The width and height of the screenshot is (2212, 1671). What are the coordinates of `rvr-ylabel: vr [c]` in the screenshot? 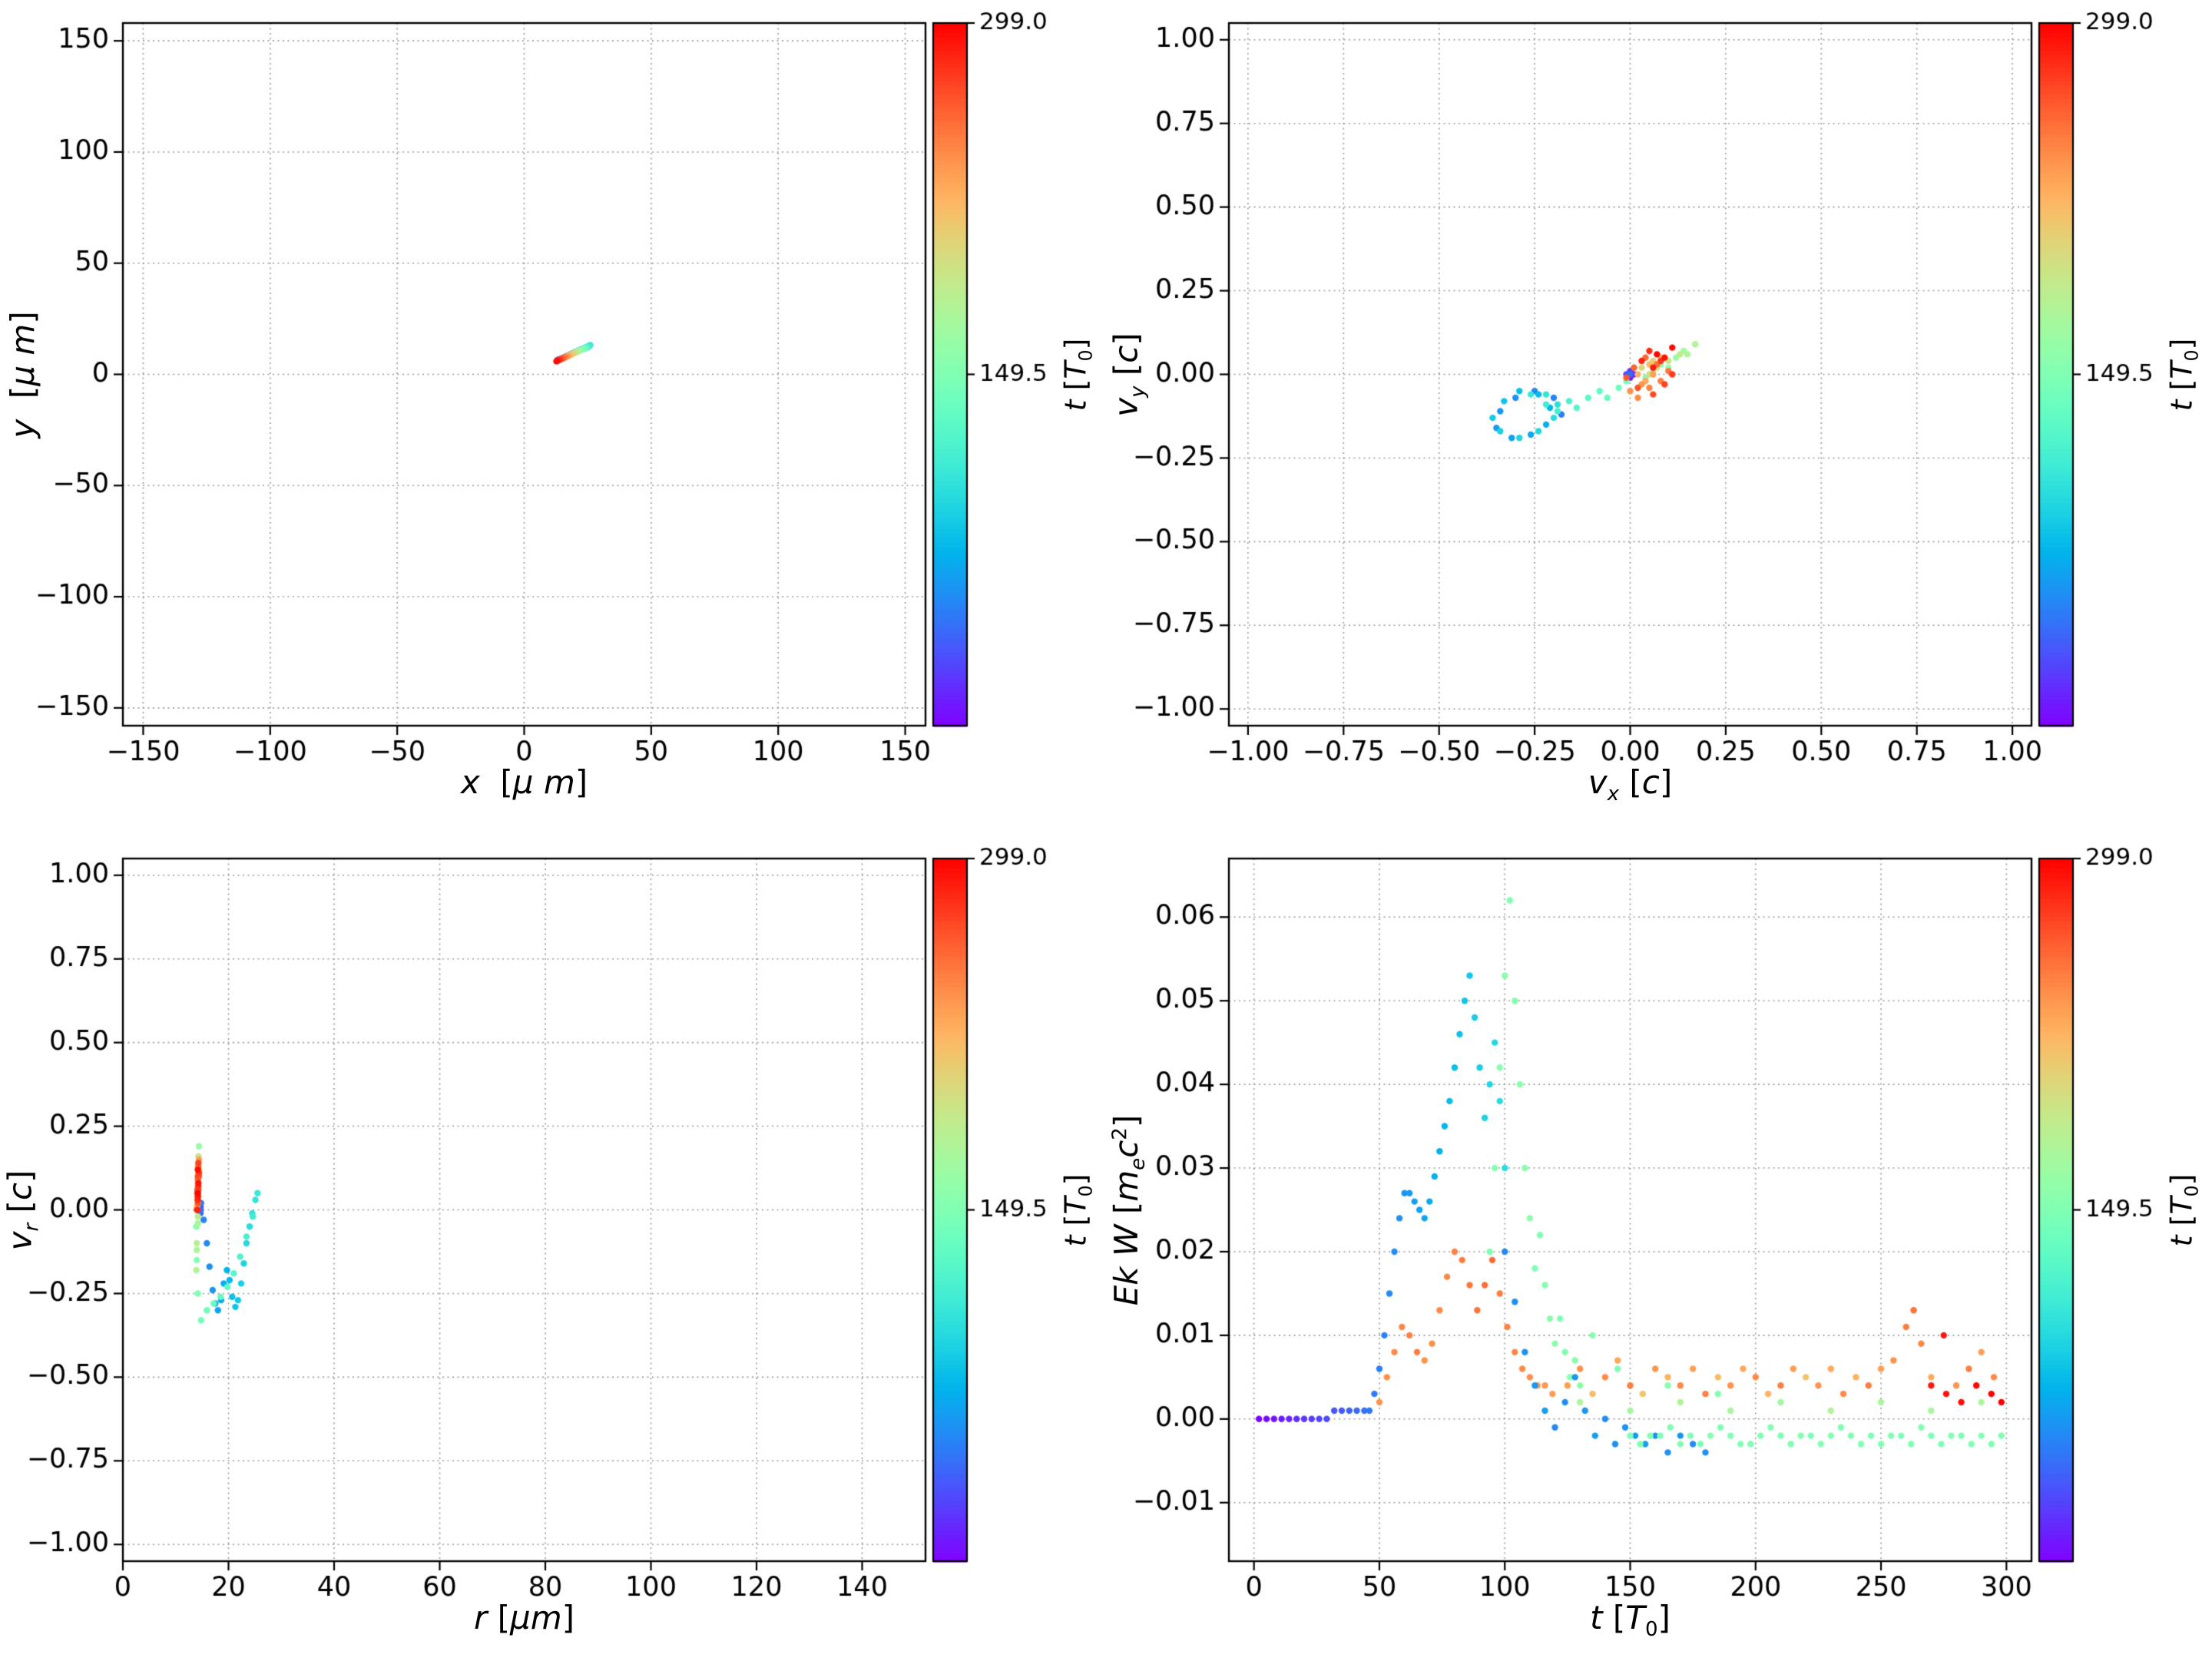 It's located at (22, 1210).